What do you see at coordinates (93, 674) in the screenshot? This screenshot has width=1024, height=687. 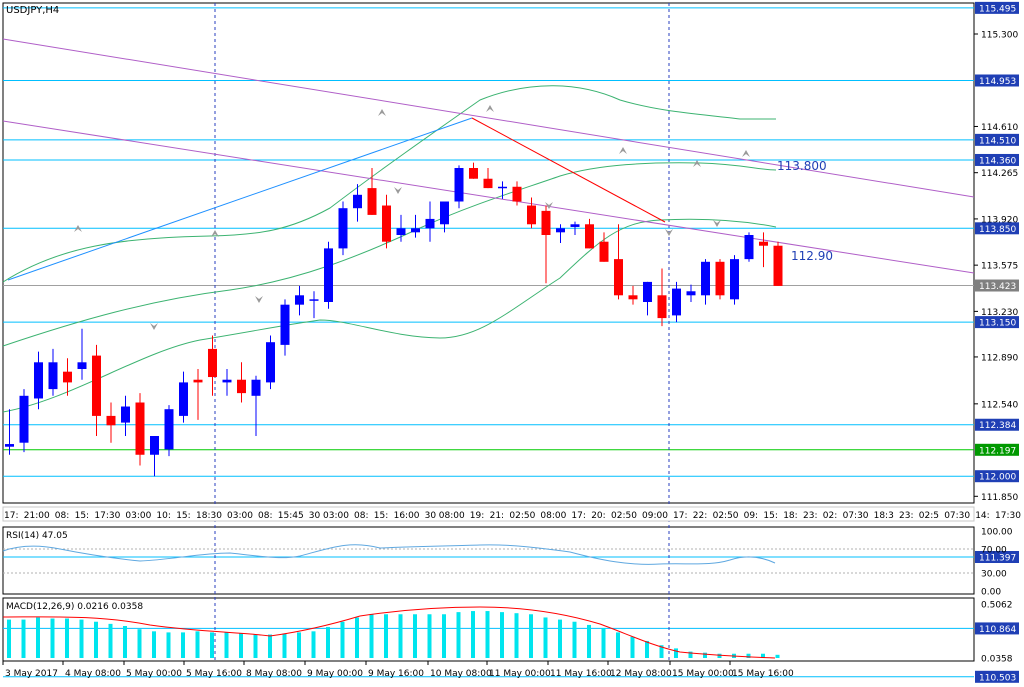 I see `time-tick-label: 4 May 08:00` at bounding box center [93, 674].